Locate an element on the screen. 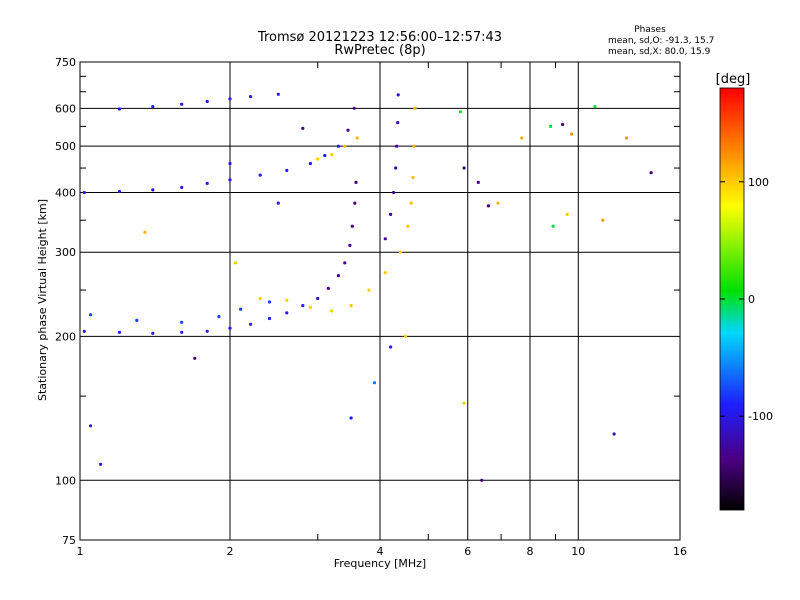 The height and width of the screenshot is (600, 800). x-axis-label: Frequency [MHz] is located at coordinates (380, 563).